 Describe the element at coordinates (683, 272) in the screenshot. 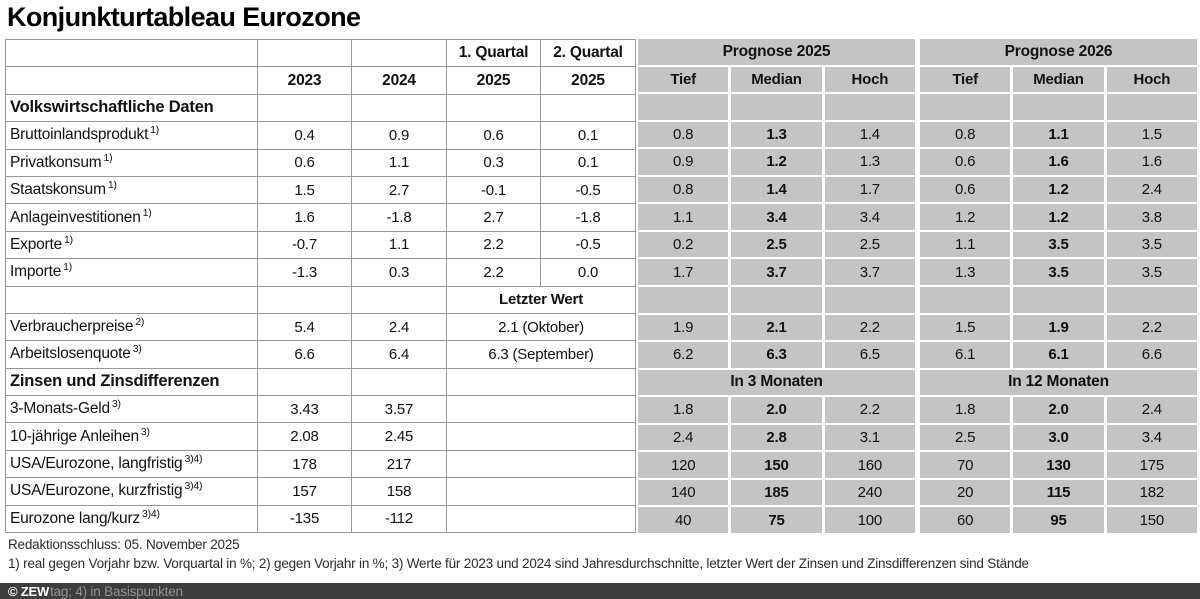

I see `forecast-tief-cell: 1.7` at that location.